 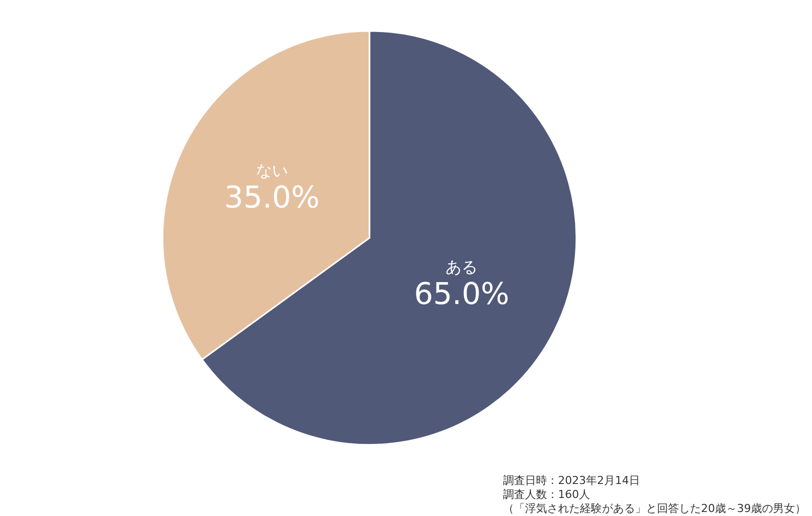 What do you see at coordinates (571, 480) in the screenshot?
I see `text: 調査日時：2023年2月14日` at bounding box center [571, 480].